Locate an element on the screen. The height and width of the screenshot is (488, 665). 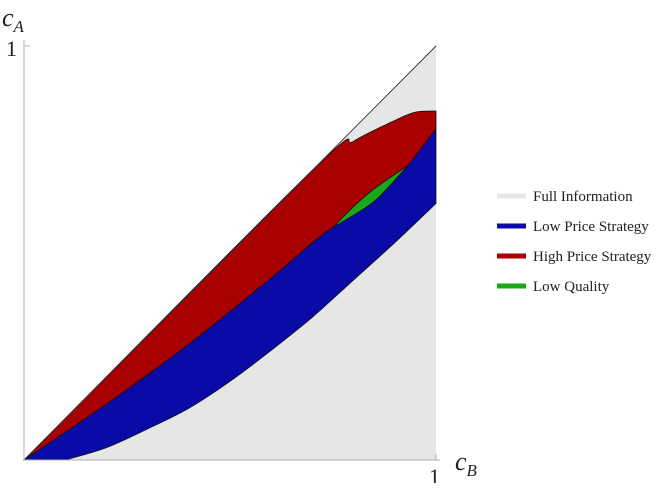
x-tick-label-1: 1 is located at coordinates (434, 473).